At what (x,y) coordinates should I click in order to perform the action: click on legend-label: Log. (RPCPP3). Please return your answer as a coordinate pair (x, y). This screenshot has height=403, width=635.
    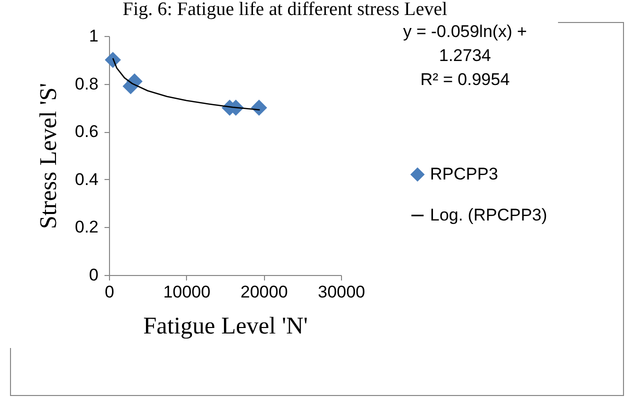
    Looking at the image, I should click on (489, 215).